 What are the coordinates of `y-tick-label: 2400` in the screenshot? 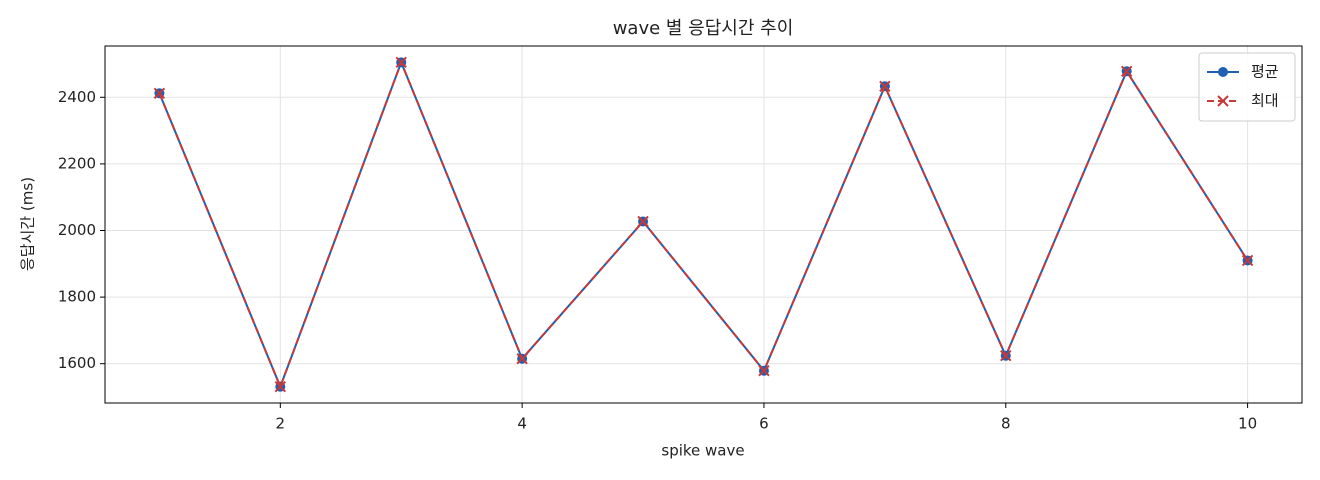 It's located at (77, 97).